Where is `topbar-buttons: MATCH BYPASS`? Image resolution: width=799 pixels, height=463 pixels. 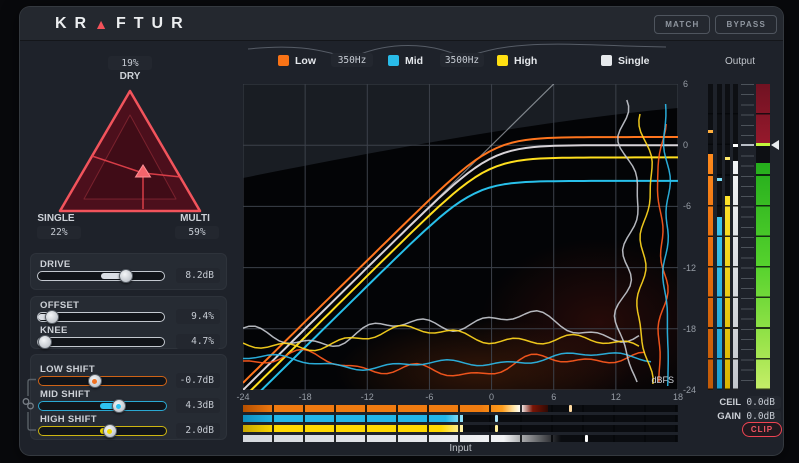 topbar-buttons: MATCH BYPASS is located at coordinates (715, 24).